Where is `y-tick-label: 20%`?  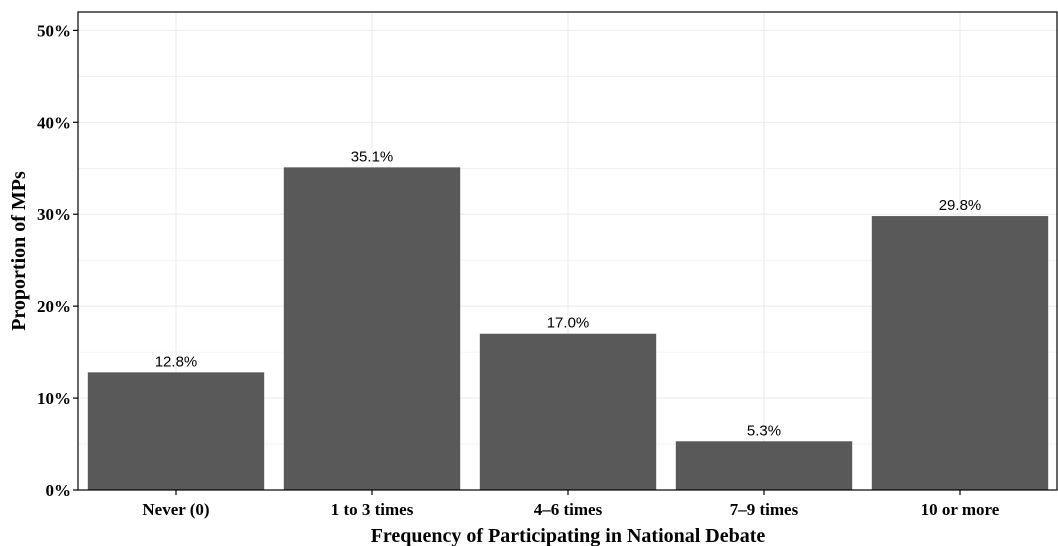 y-tick-label: 20% is located at coordinates (54, 306).